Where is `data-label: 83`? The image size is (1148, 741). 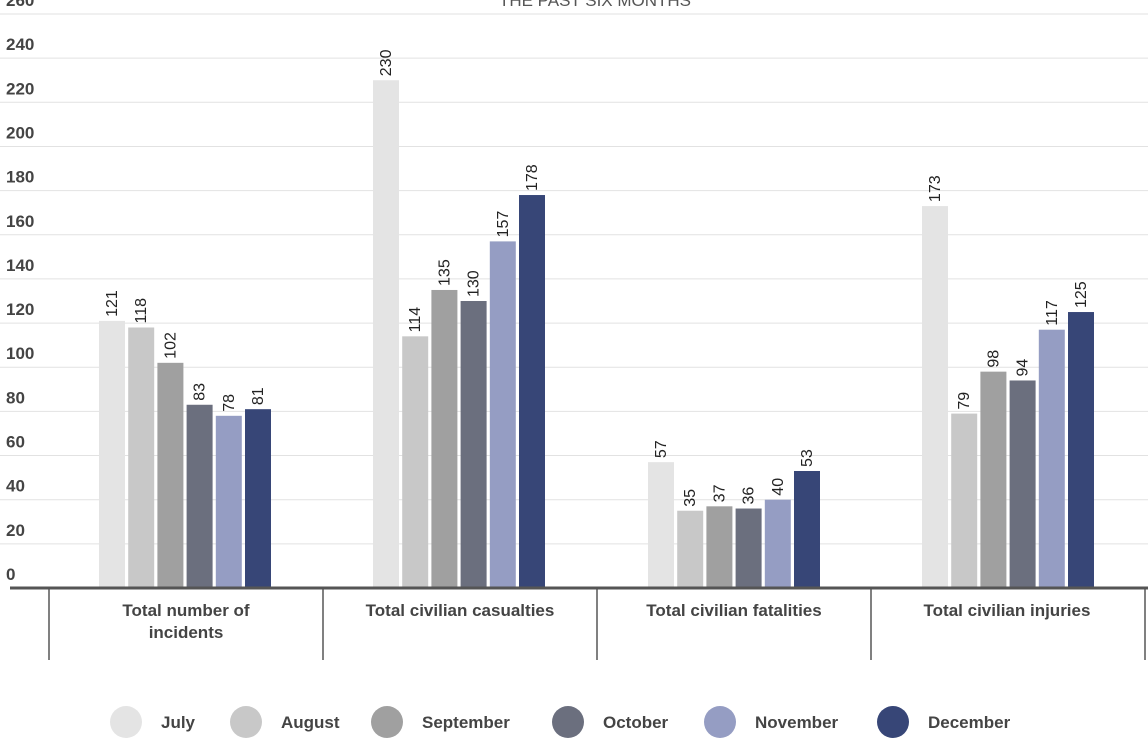 data-label: 83 is located at coordinates (200, 392).